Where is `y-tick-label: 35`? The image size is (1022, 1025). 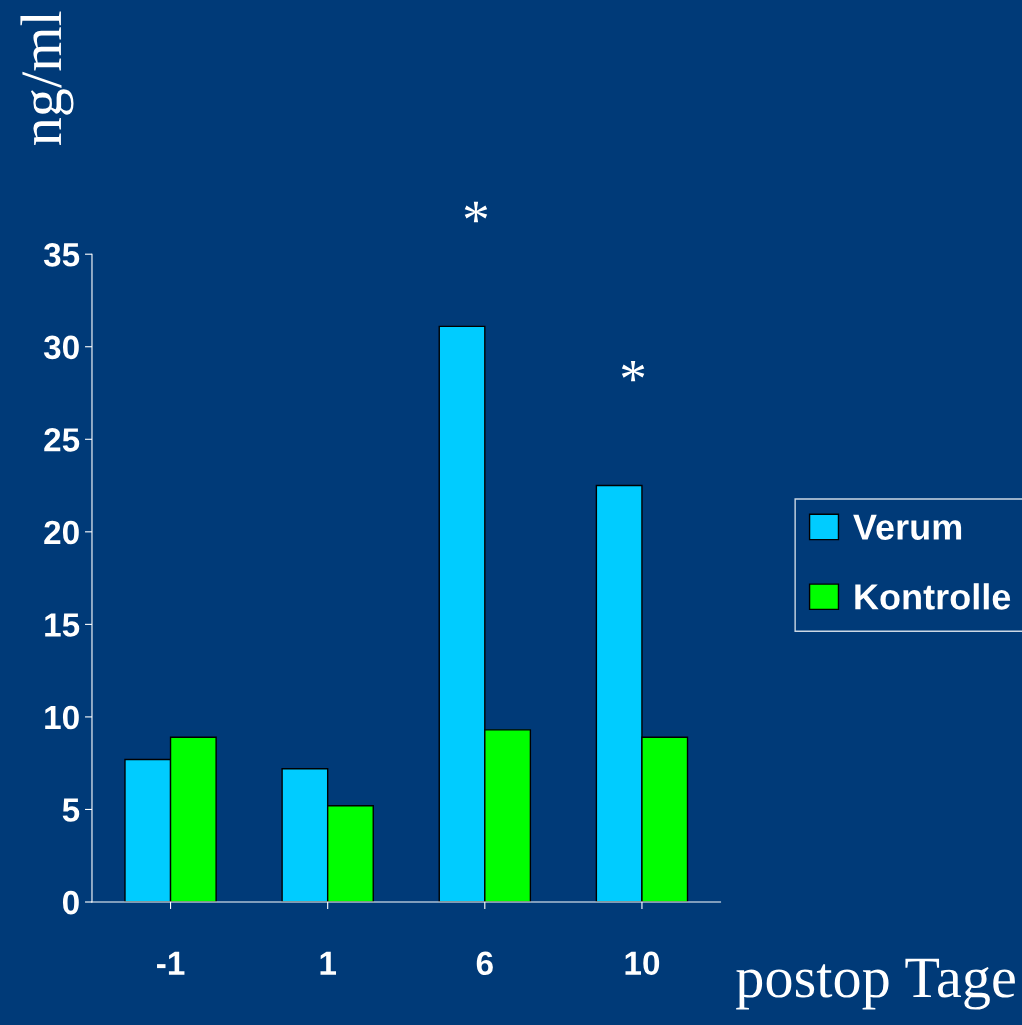 y-tick-label: 35 is located at coordinates (61, 255).